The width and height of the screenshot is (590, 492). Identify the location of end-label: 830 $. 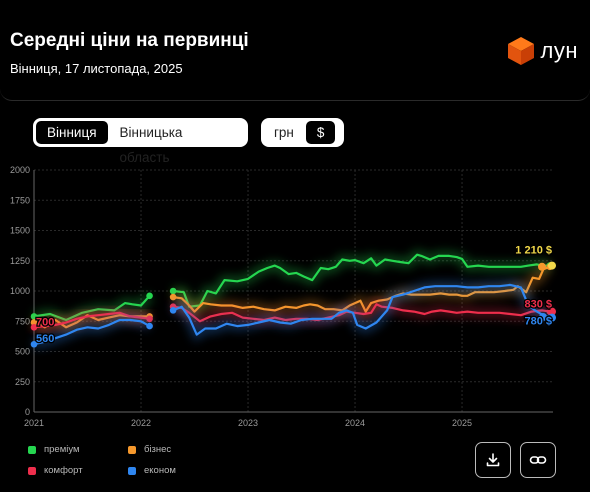
(538, 305).